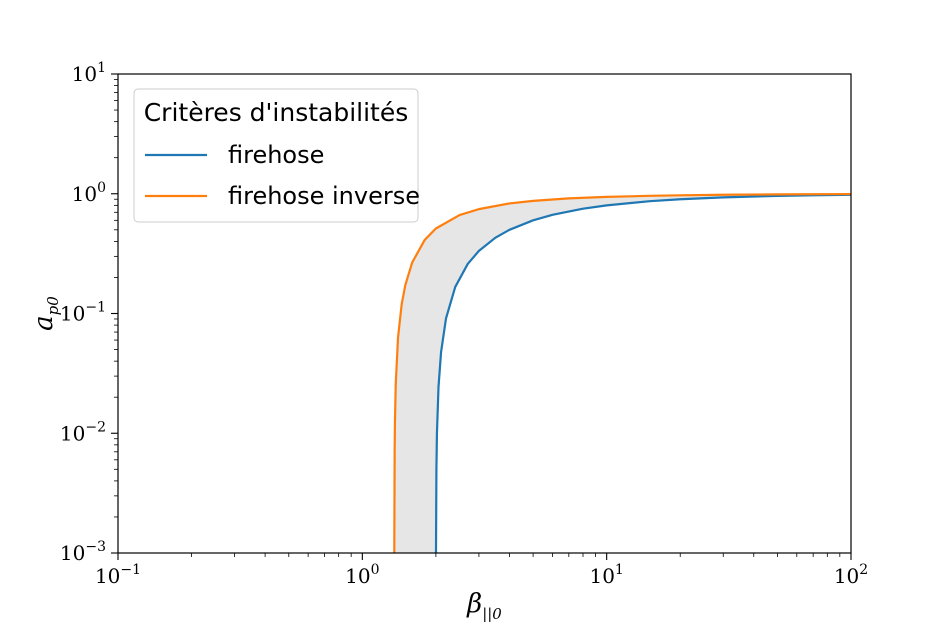  I want to click on x-tick-label: 10¹, so click(606, 575).